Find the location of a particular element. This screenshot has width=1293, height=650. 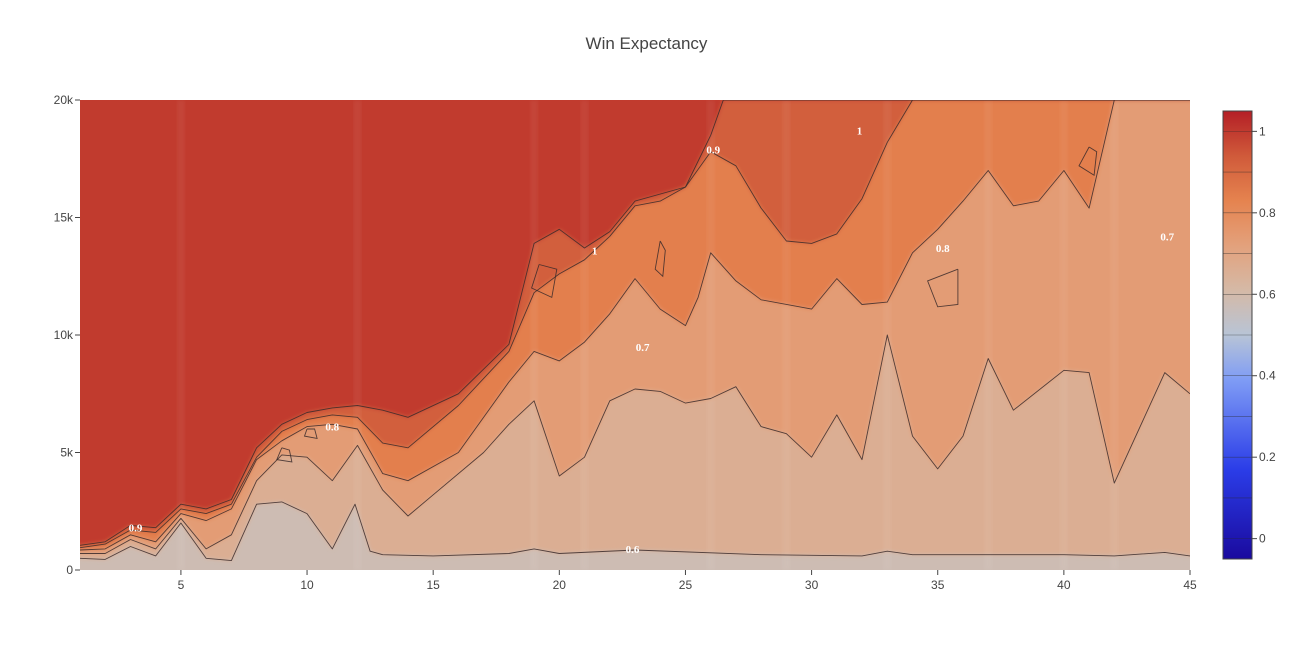

x-tick-label: 10 is located at coordinates (307, 585).